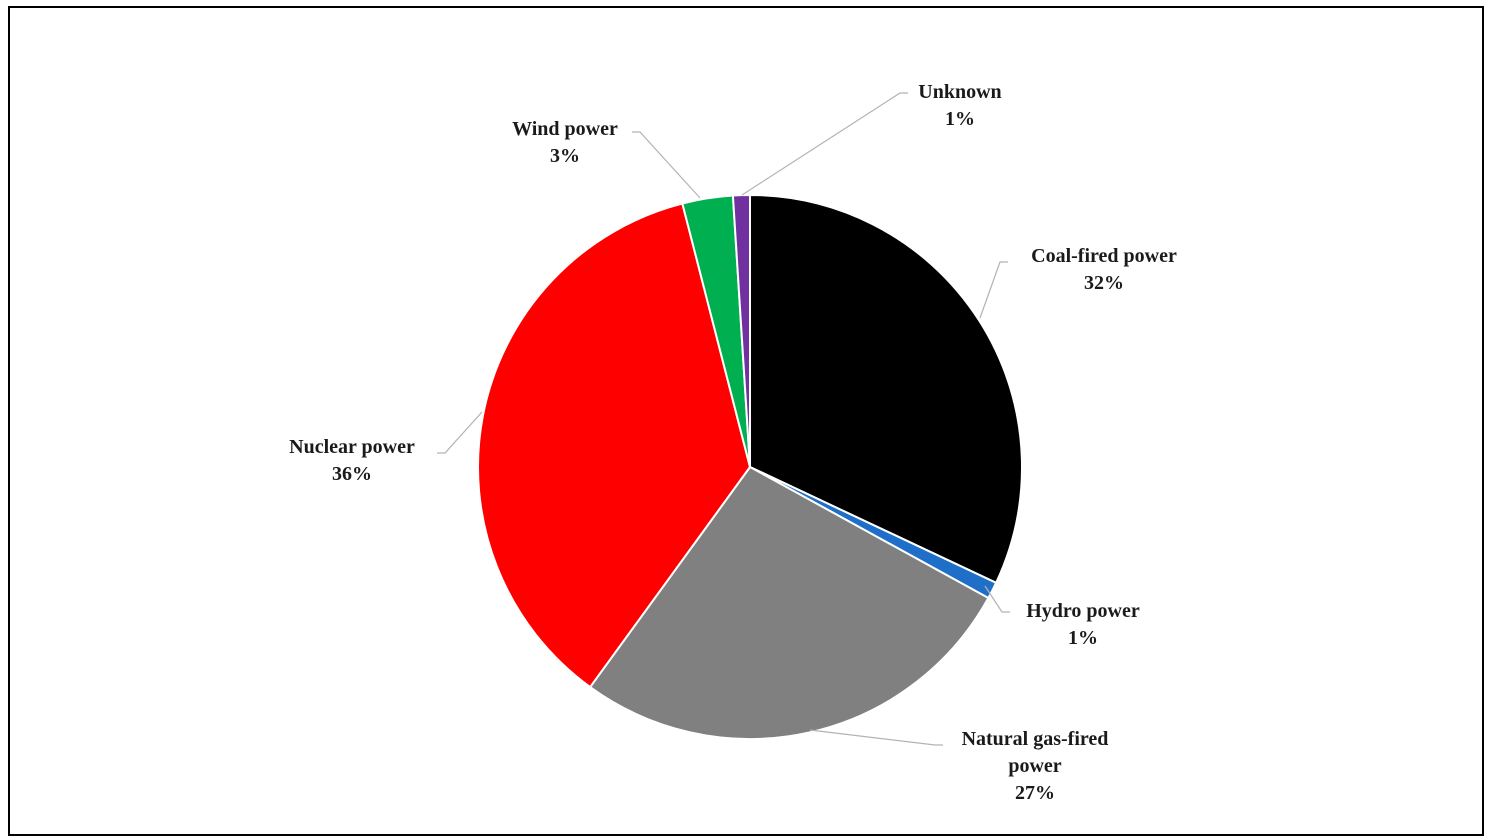 The height and width of the screenshot is (836, 1496). Describe the element at coordinates (959, 105) in the screenshot. I see `data-label: Unknown 1%` at that location.